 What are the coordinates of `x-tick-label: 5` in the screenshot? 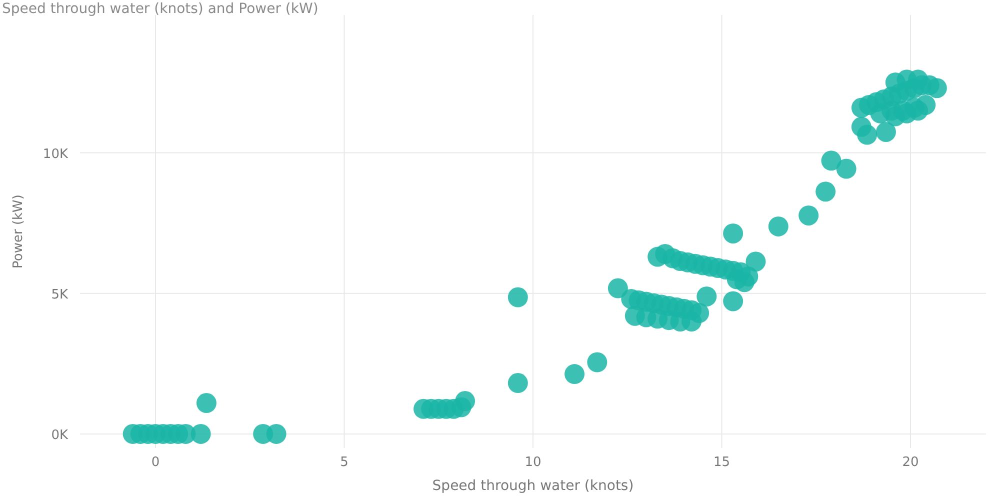 It's located at (344, 462).